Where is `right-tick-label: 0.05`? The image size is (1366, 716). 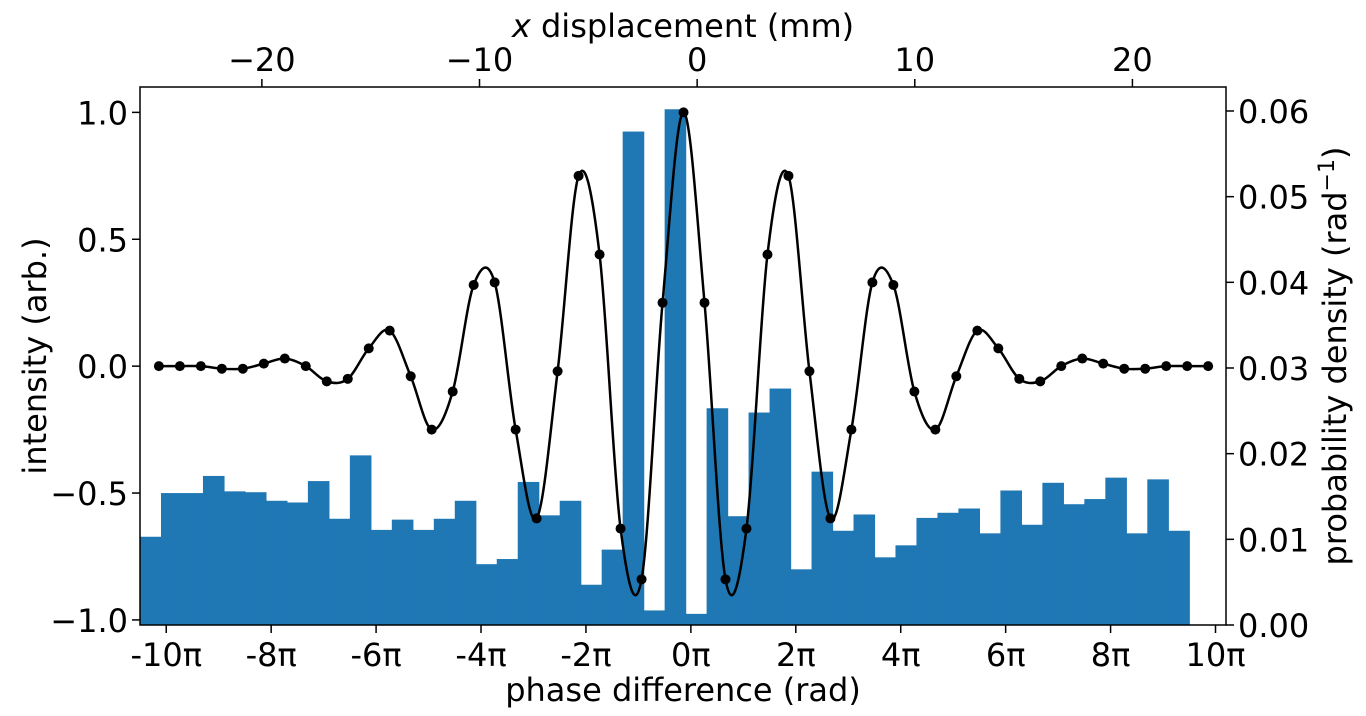 right-tick-label: 0.05 is located at coordinates (1273, 198).